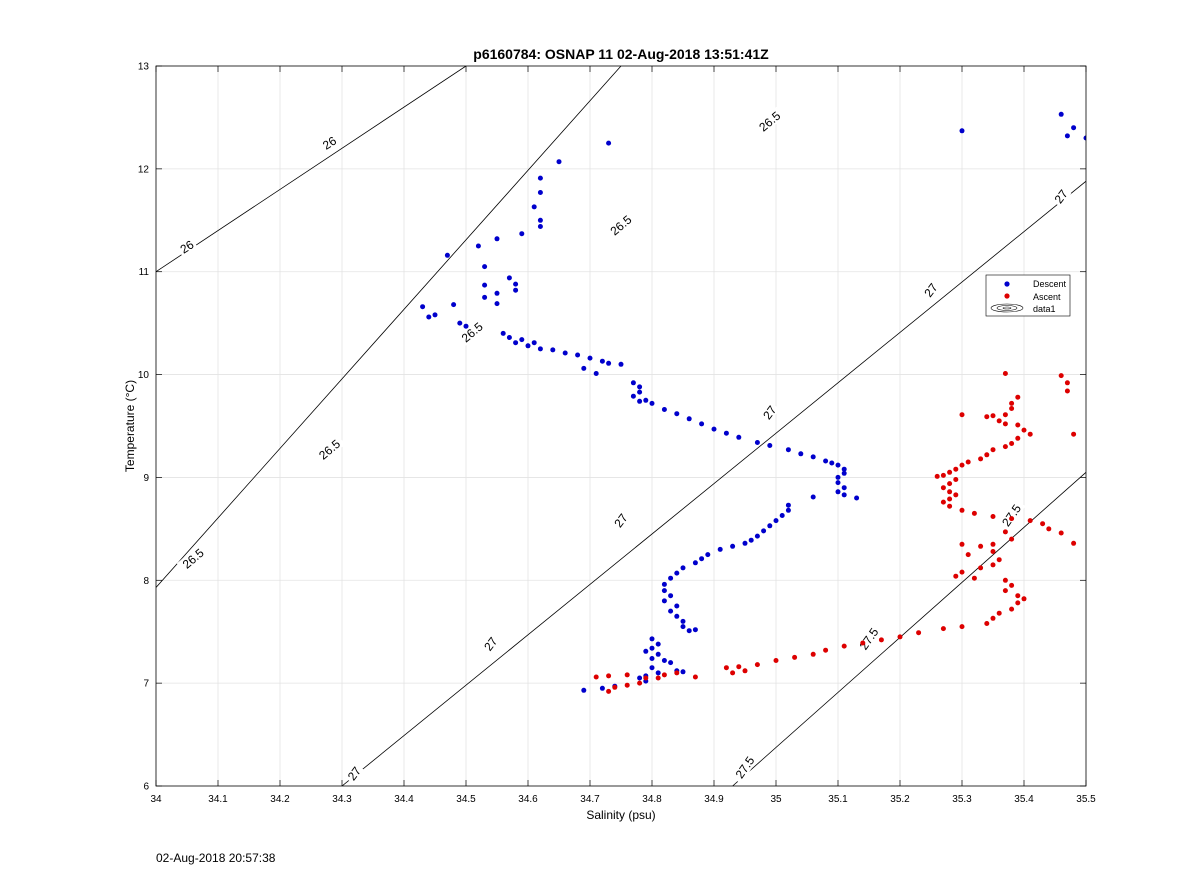 This screenshot has height=885, width=1200. I want to click on legend-descent-label: Descent, so click(1050, 284).